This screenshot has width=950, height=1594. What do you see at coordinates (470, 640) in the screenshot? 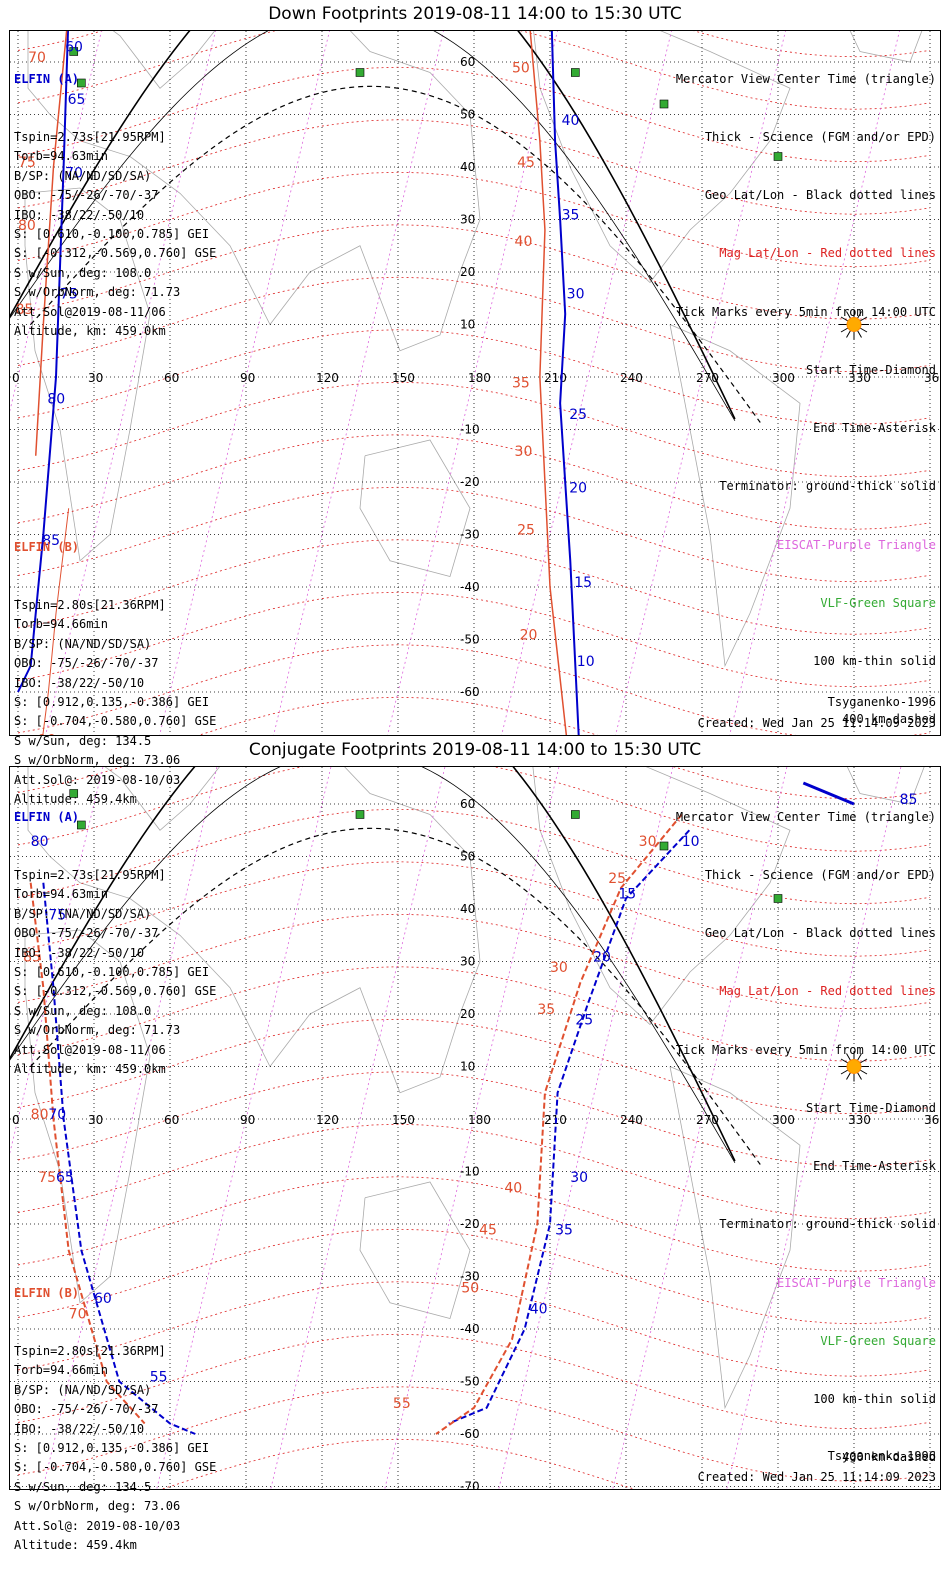
I see `lat-tick-label: -50` at bounding box center [470, 640].